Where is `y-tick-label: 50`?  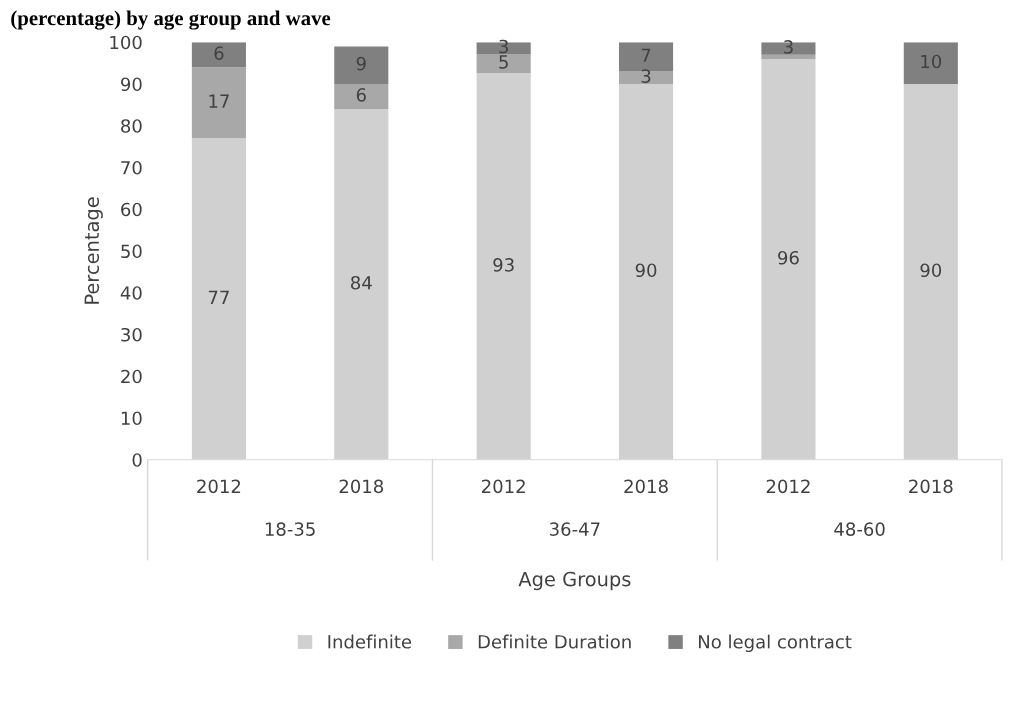
y-tick-label: 50 is located at coordinates (131, 251).